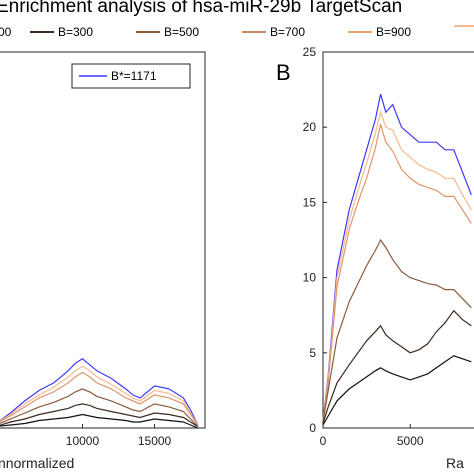  I want to click on y-tick-label: 25, so click(310, 52).